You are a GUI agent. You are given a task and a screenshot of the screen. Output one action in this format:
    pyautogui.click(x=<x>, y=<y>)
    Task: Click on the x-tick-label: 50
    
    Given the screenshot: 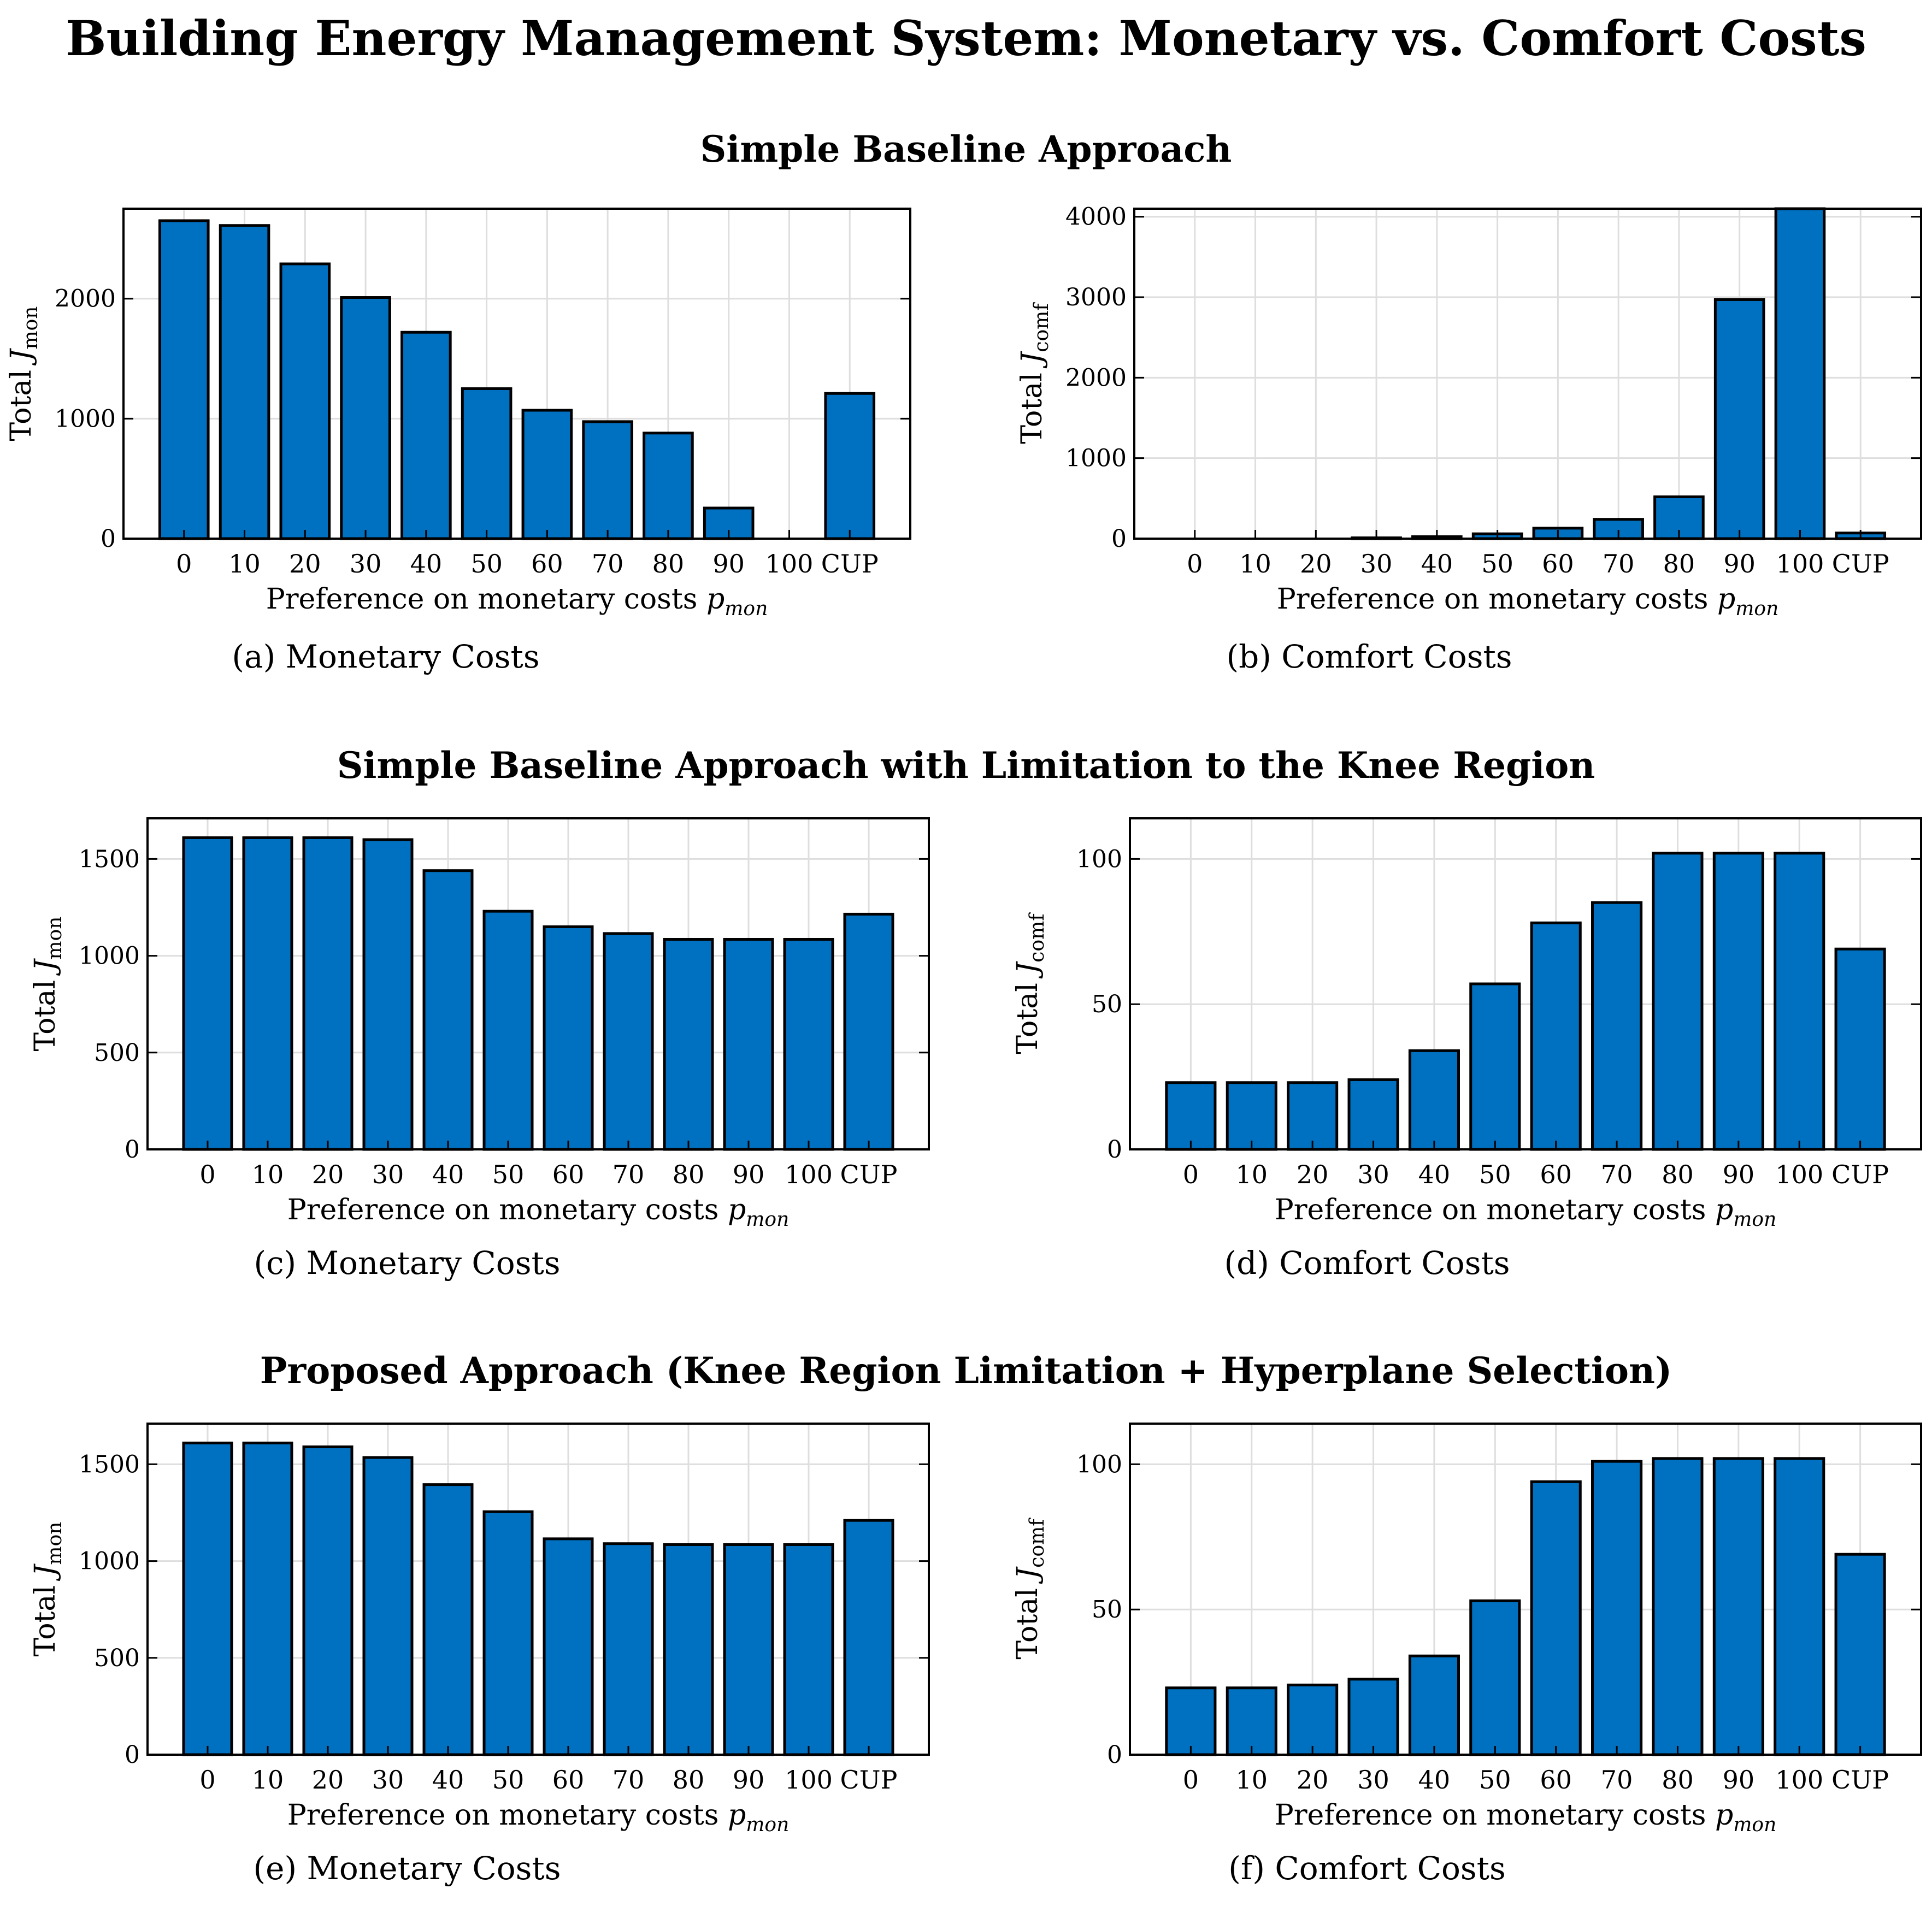 What is the action you would take?
    pyautogui.click(x=1495, y=1780)
    